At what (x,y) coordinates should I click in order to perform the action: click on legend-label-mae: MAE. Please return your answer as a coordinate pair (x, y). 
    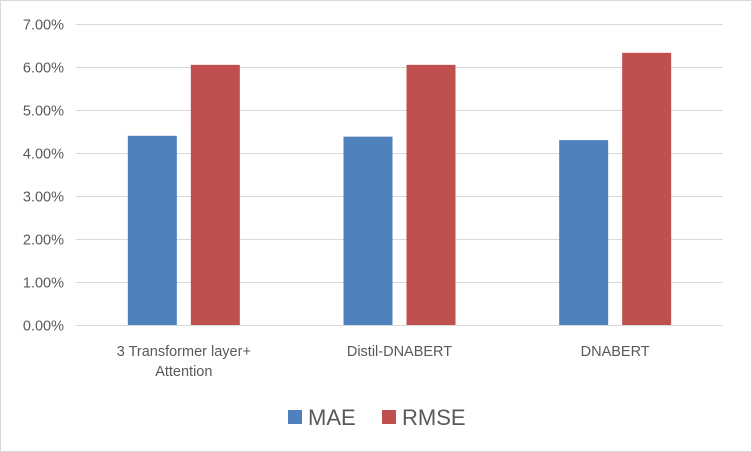
    Looking at the image, I should click on (332, 417).